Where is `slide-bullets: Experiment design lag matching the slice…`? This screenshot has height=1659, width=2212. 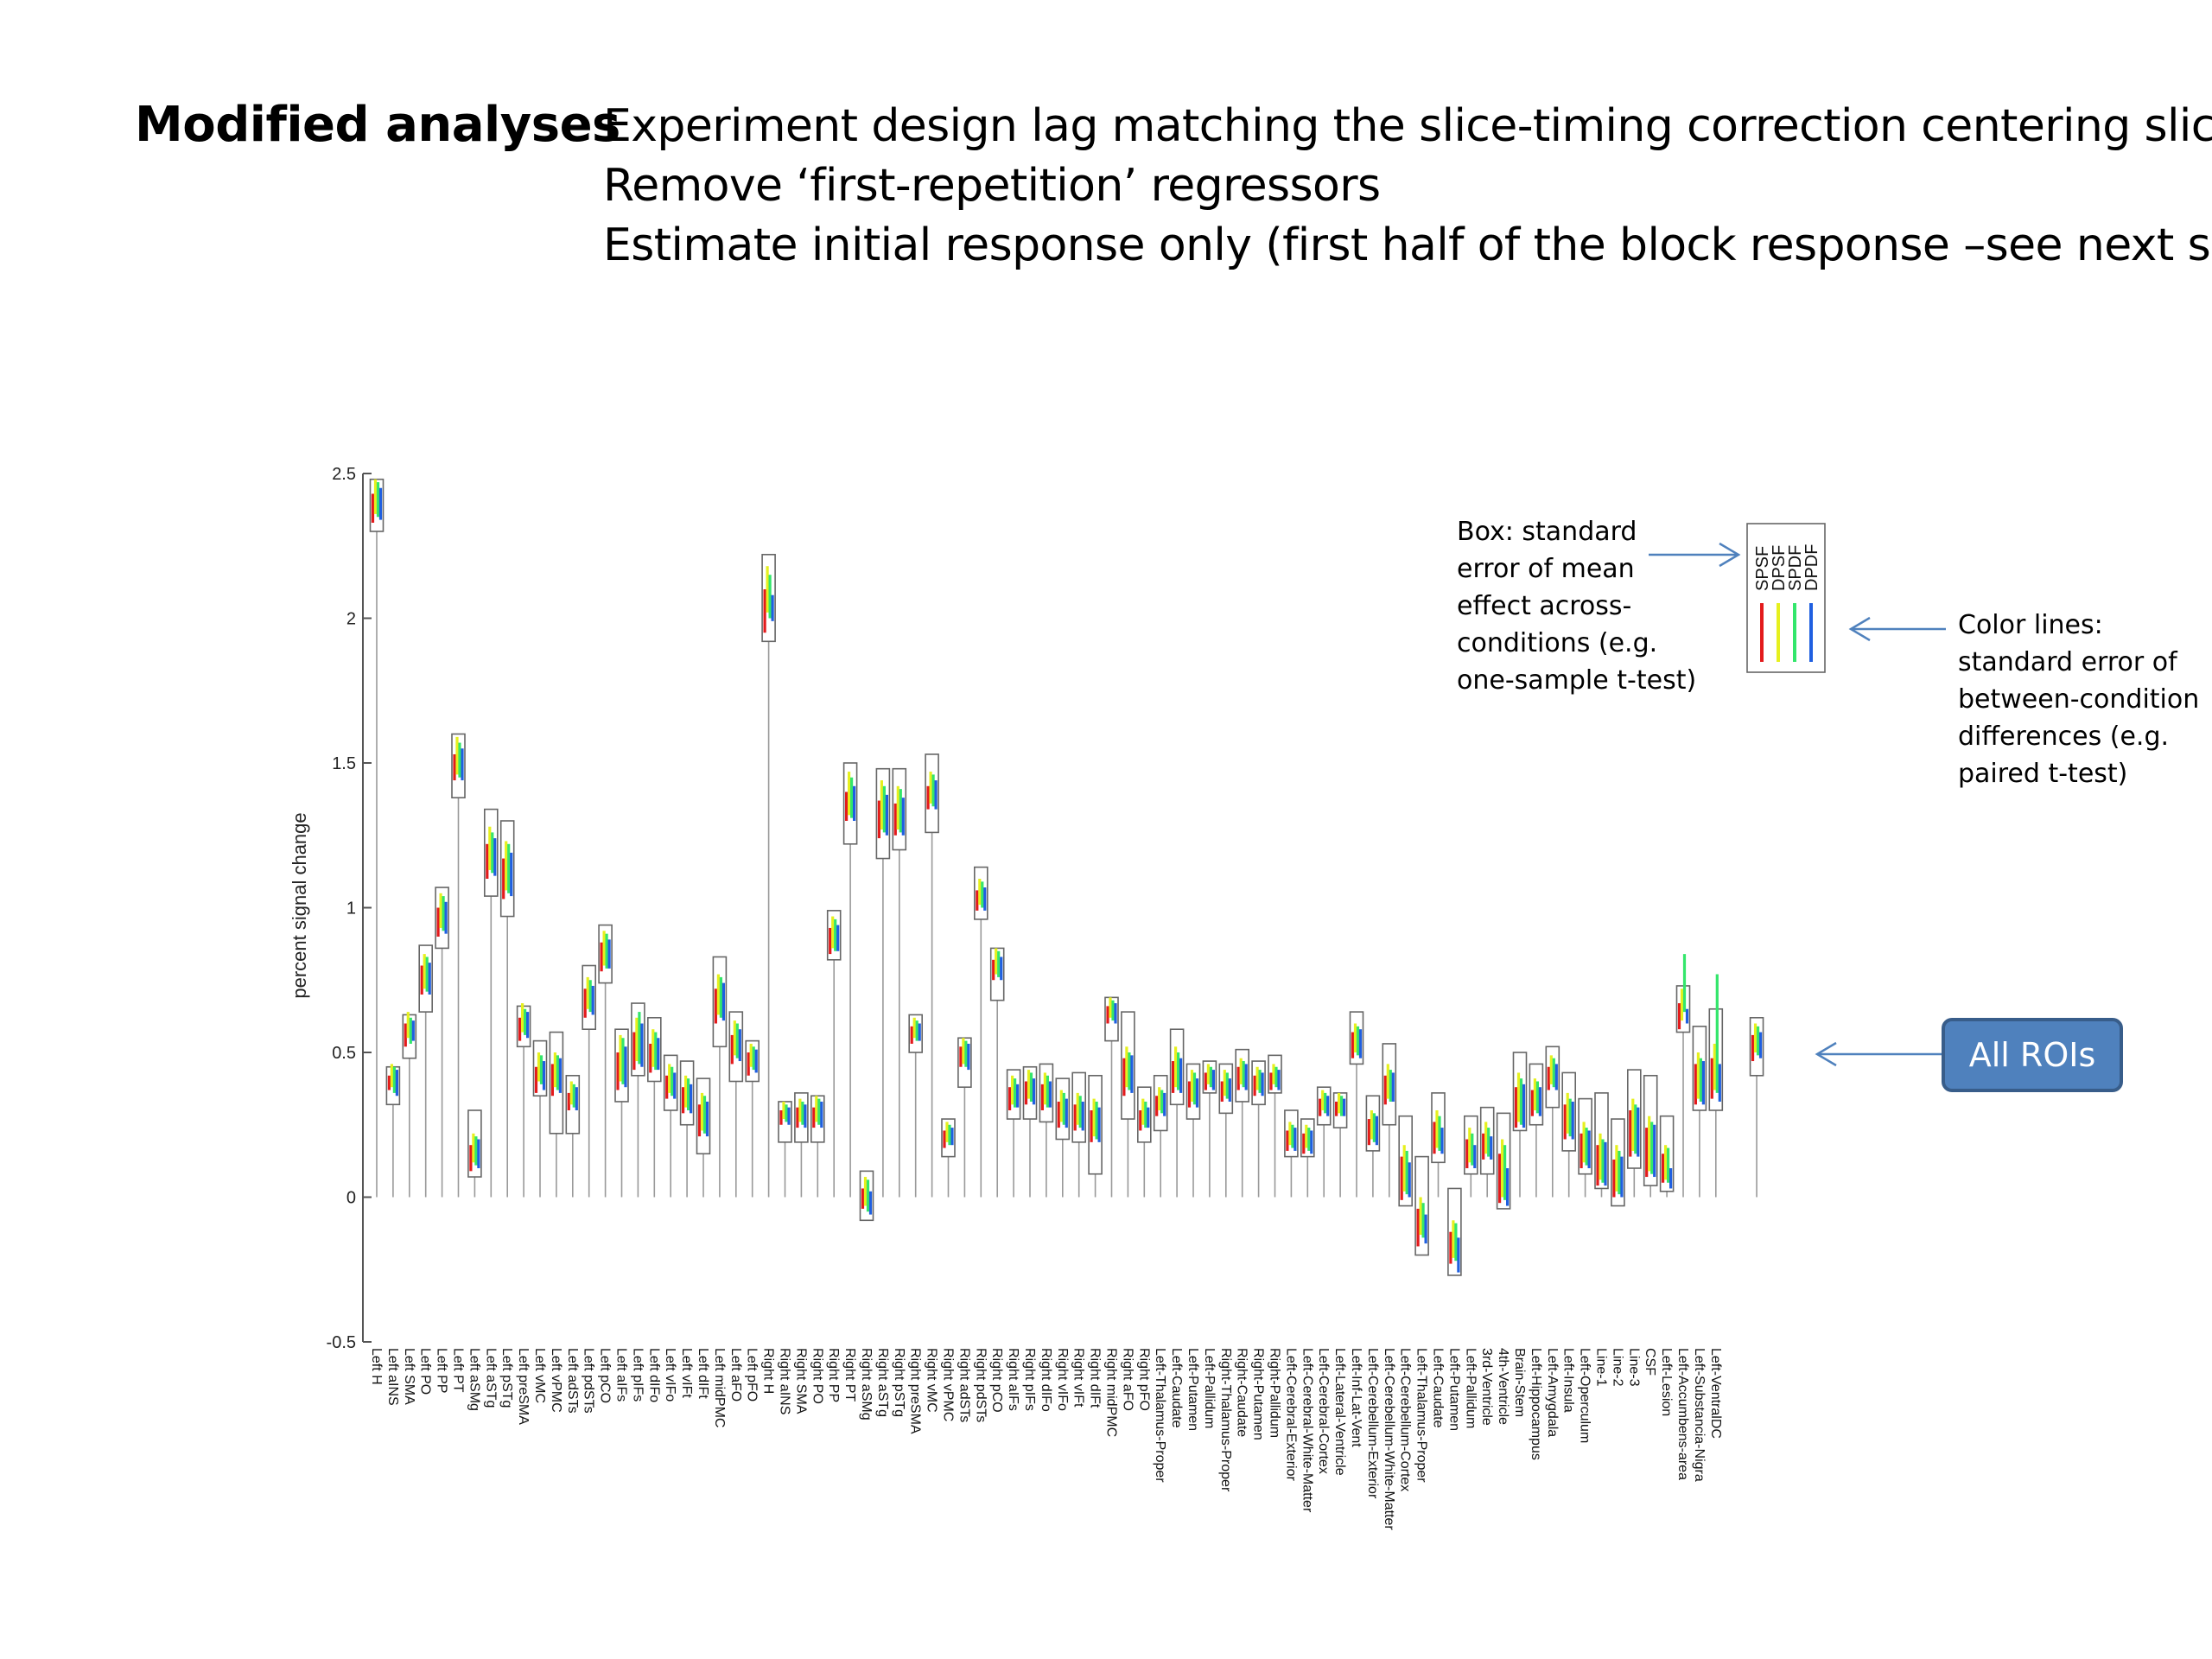
slide-bullets: Experiment design lag matching the slice… is located at coordinates (1407, 186).